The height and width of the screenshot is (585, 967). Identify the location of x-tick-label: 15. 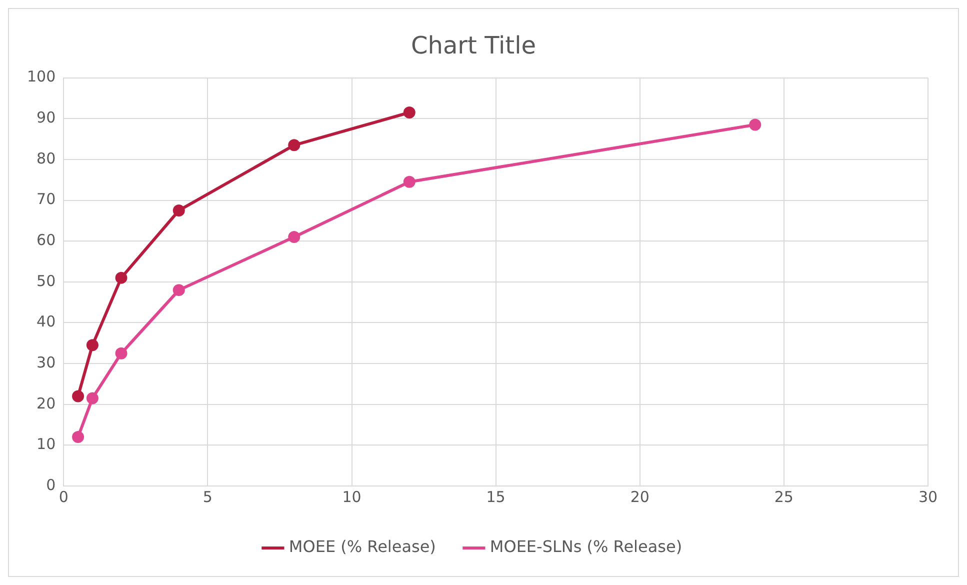
(496, 497).